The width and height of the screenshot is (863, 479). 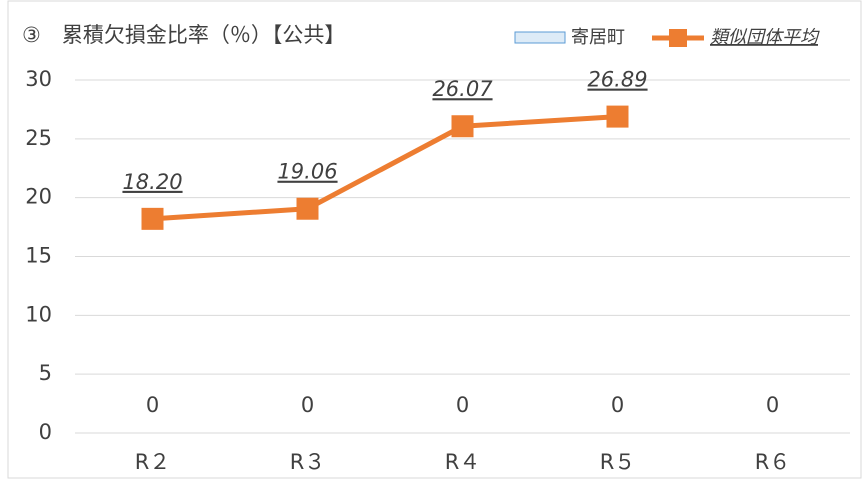 What do you see at coordinates (45, 432) in the screenshot?
I see `y-tick-label: 0` at bounding box center [45, 432].